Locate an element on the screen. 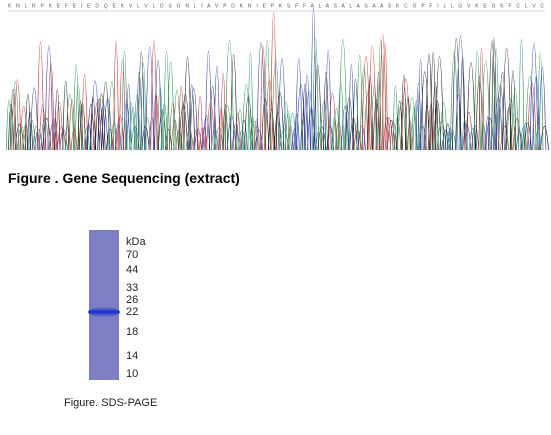  marker-label: 22 is located at coordinates (132, 312).